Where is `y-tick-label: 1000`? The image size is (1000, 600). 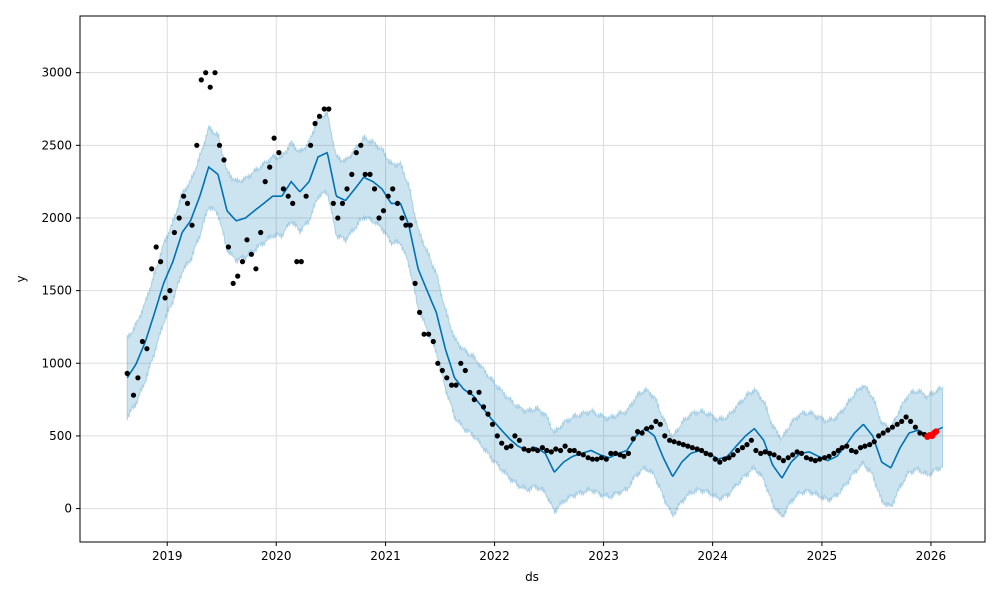
y-tick-label: 1000 is located at coordinates (56, 363).